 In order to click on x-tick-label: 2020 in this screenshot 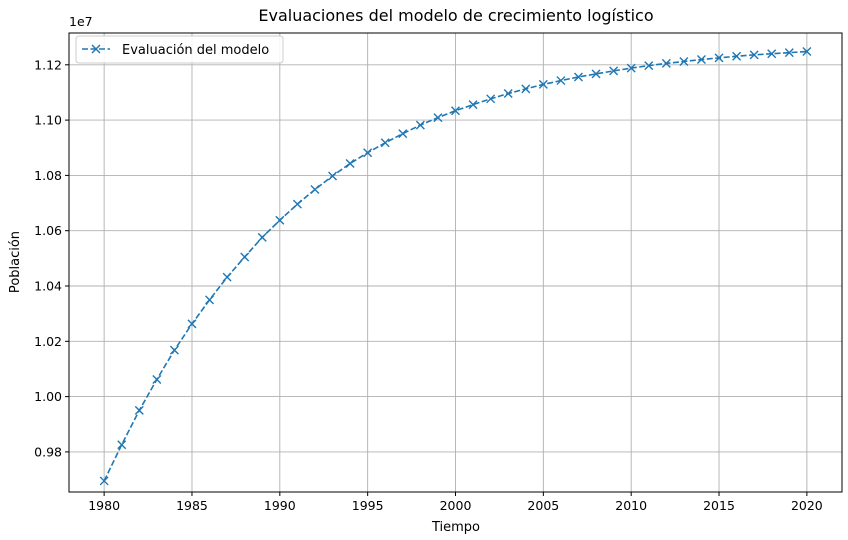, I will do `click(807, 505)`.